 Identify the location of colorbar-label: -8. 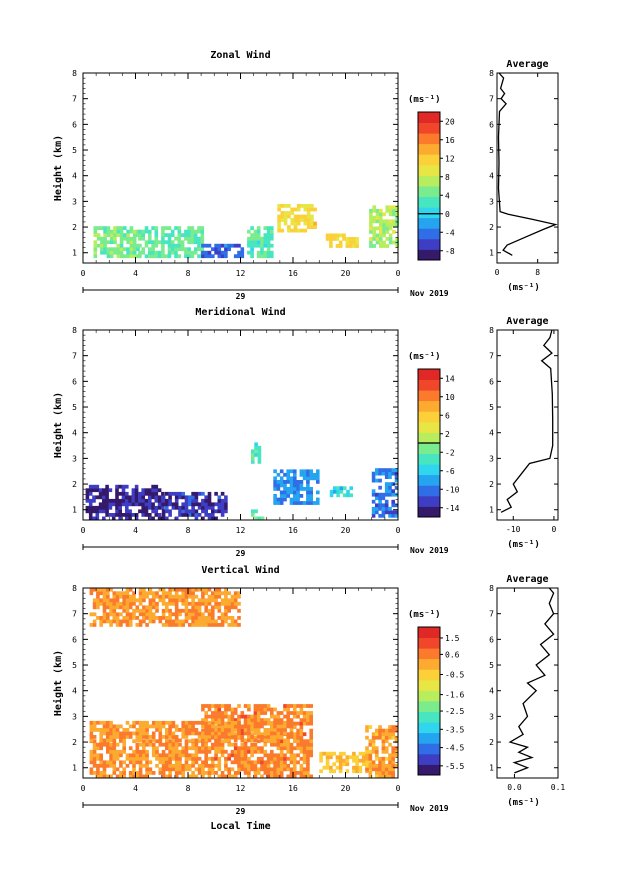
(450, 251).